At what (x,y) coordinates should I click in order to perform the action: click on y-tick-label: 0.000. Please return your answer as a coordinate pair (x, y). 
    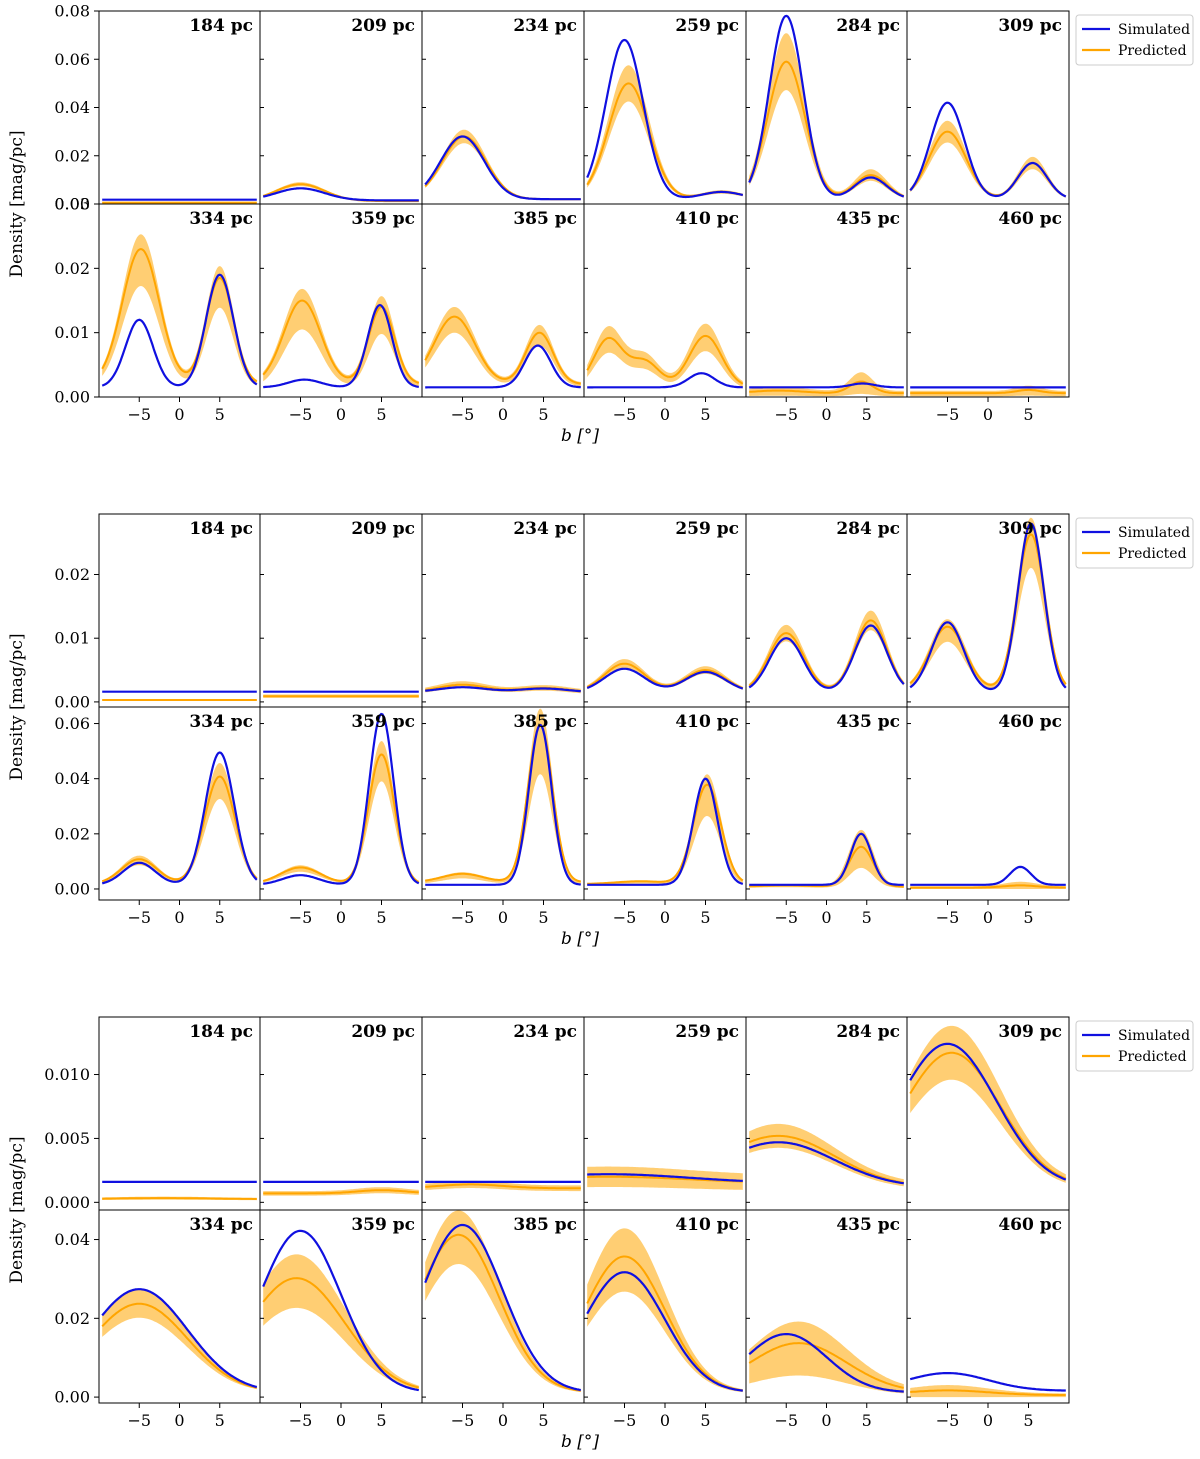
    Looking at the image, I should click on (67, 1202).